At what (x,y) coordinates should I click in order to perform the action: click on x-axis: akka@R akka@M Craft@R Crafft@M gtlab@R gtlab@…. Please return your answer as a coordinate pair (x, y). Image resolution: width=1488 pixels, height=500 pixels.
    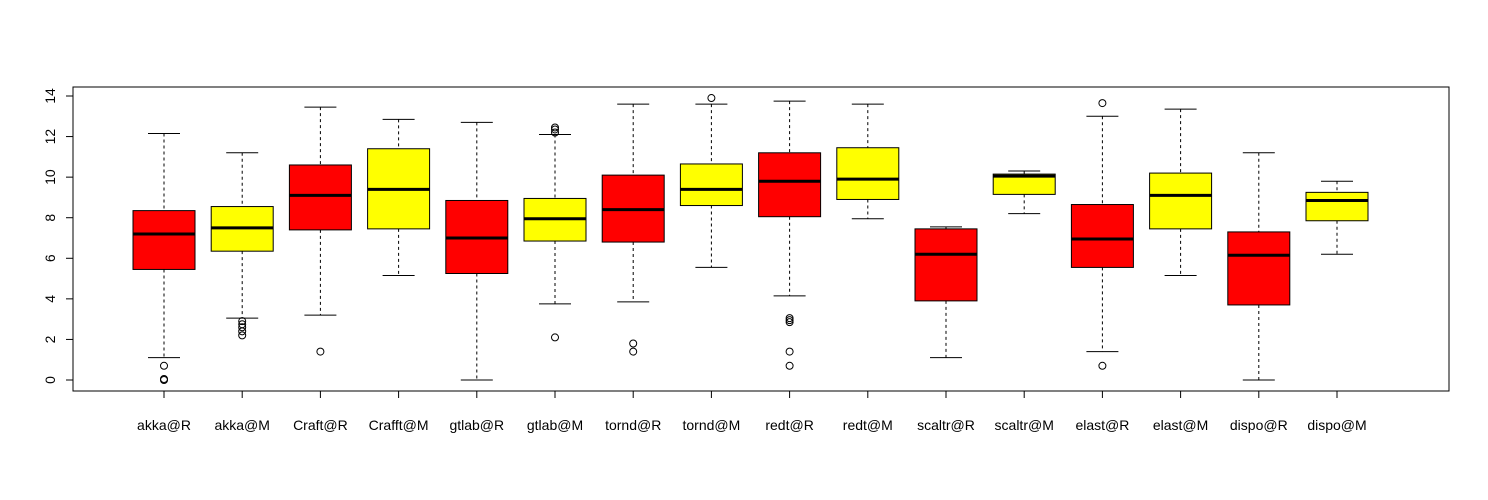
    Looking at the image, I should click on (752, 411).